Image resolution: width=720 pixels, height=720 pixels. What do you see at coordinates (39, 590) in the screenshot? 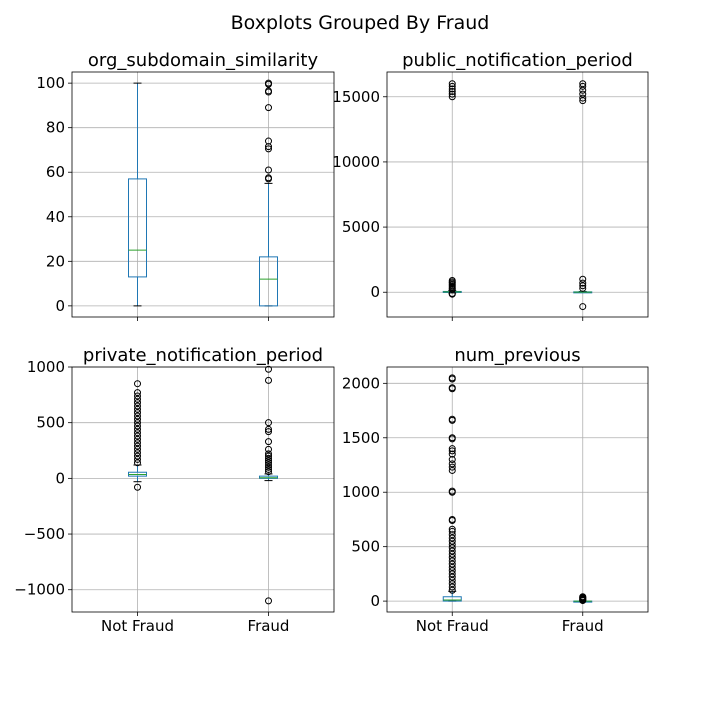
I see `y-tick-label: −1000` at bounding box center [39, 590].